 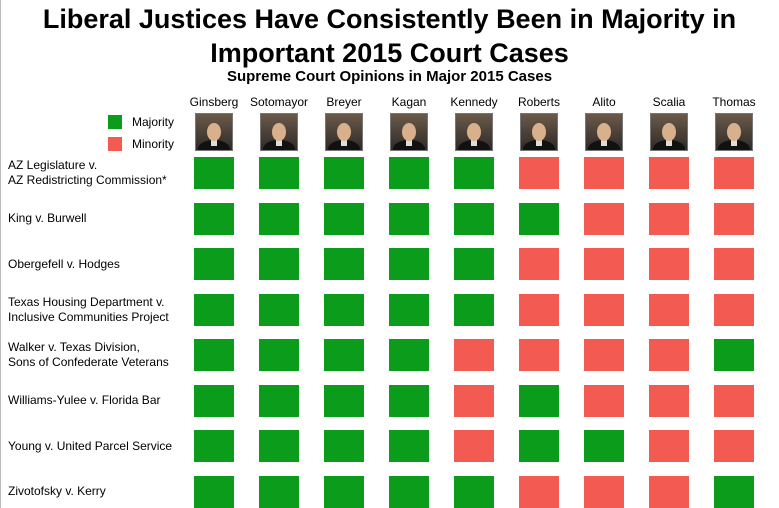 I want to click on legend-swatch-minority, so click(x=115, y=144).